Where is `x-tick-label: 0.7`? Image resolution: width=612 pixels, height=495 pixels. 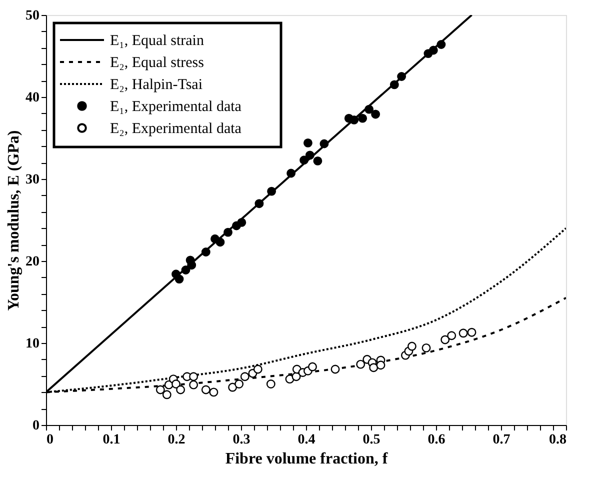
x-tick-label: 0.7 is located at coordinates (501, 440).